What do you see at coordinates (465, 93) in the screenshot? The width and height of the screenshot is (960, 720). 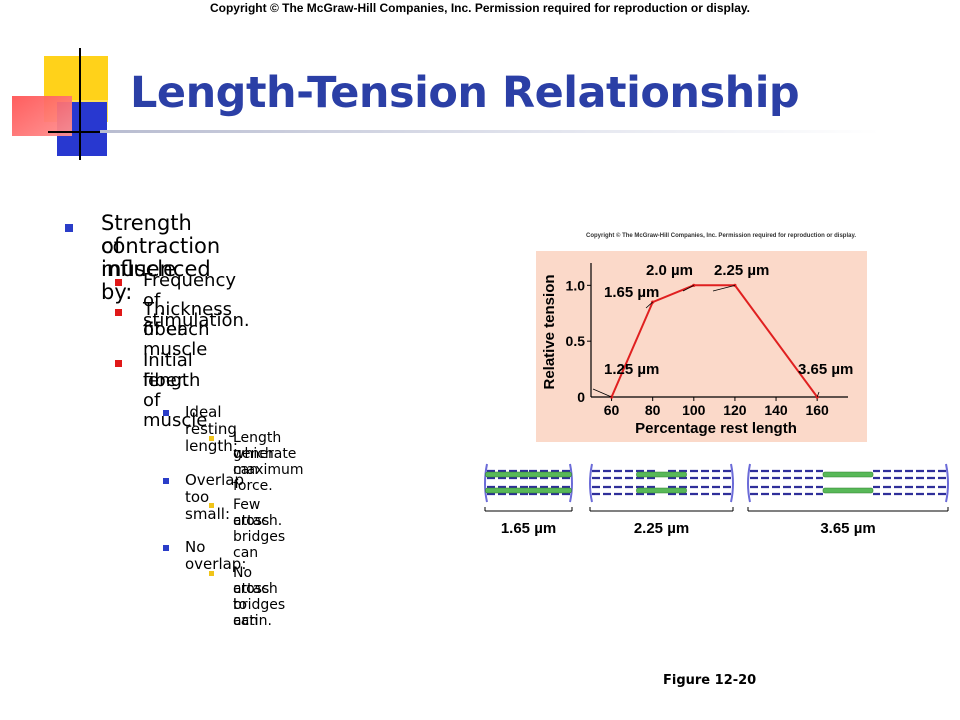 I see `slide-title: Length-Tension Relationship` at bounding box center [465, 93].